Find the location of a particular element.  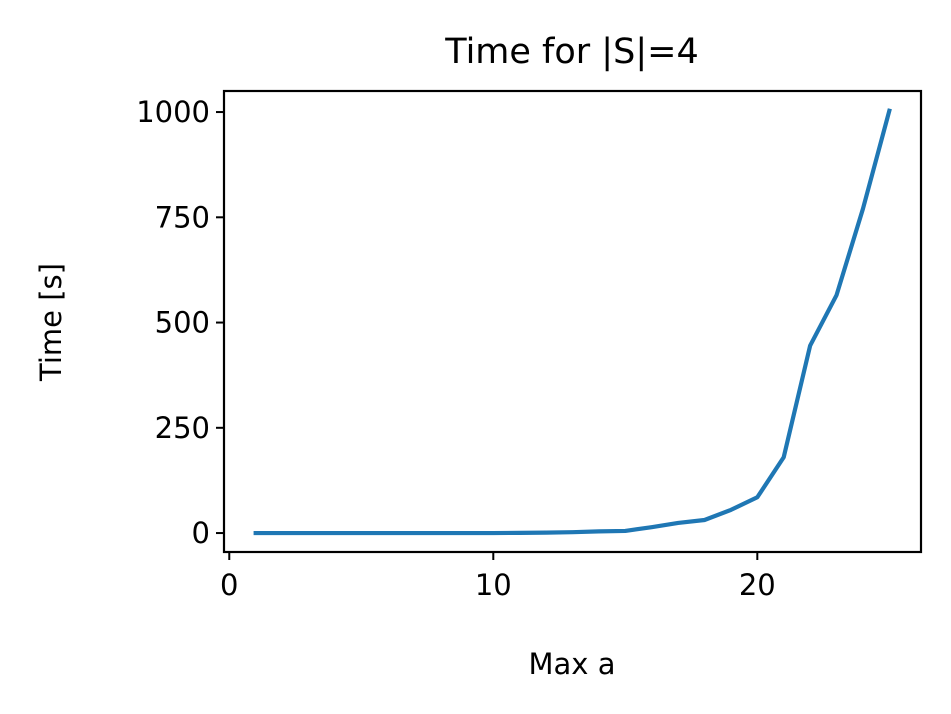

y-axis-ticks: 0 250 500 750 1000 is located at coordinates (180, 322).